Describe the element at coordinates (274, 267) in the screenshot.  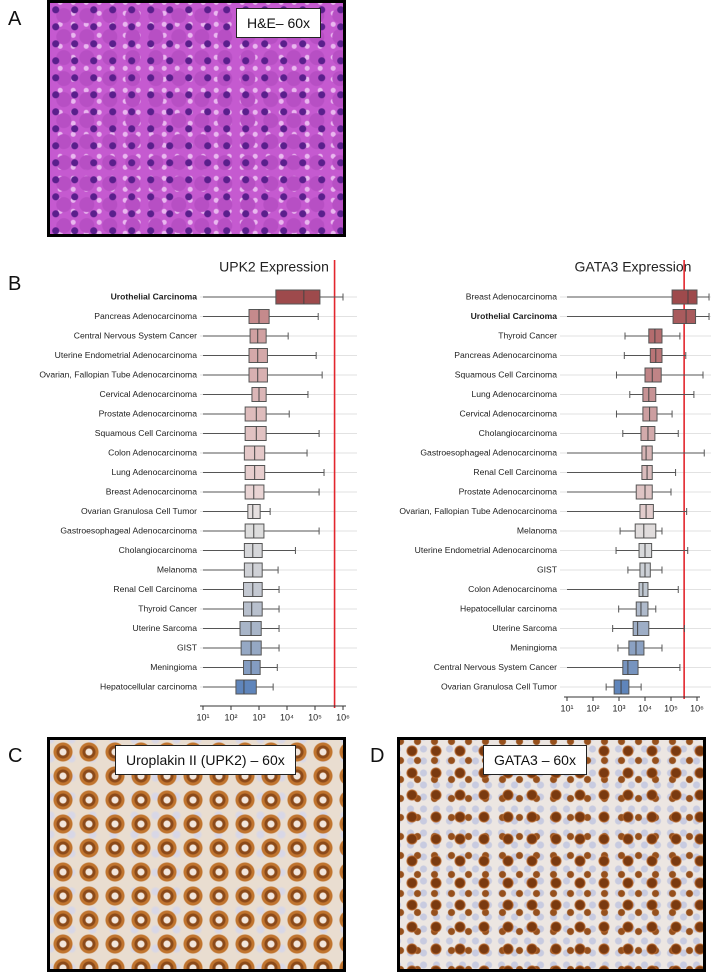
I see `chart-title: UPK2 Expression` at that location.